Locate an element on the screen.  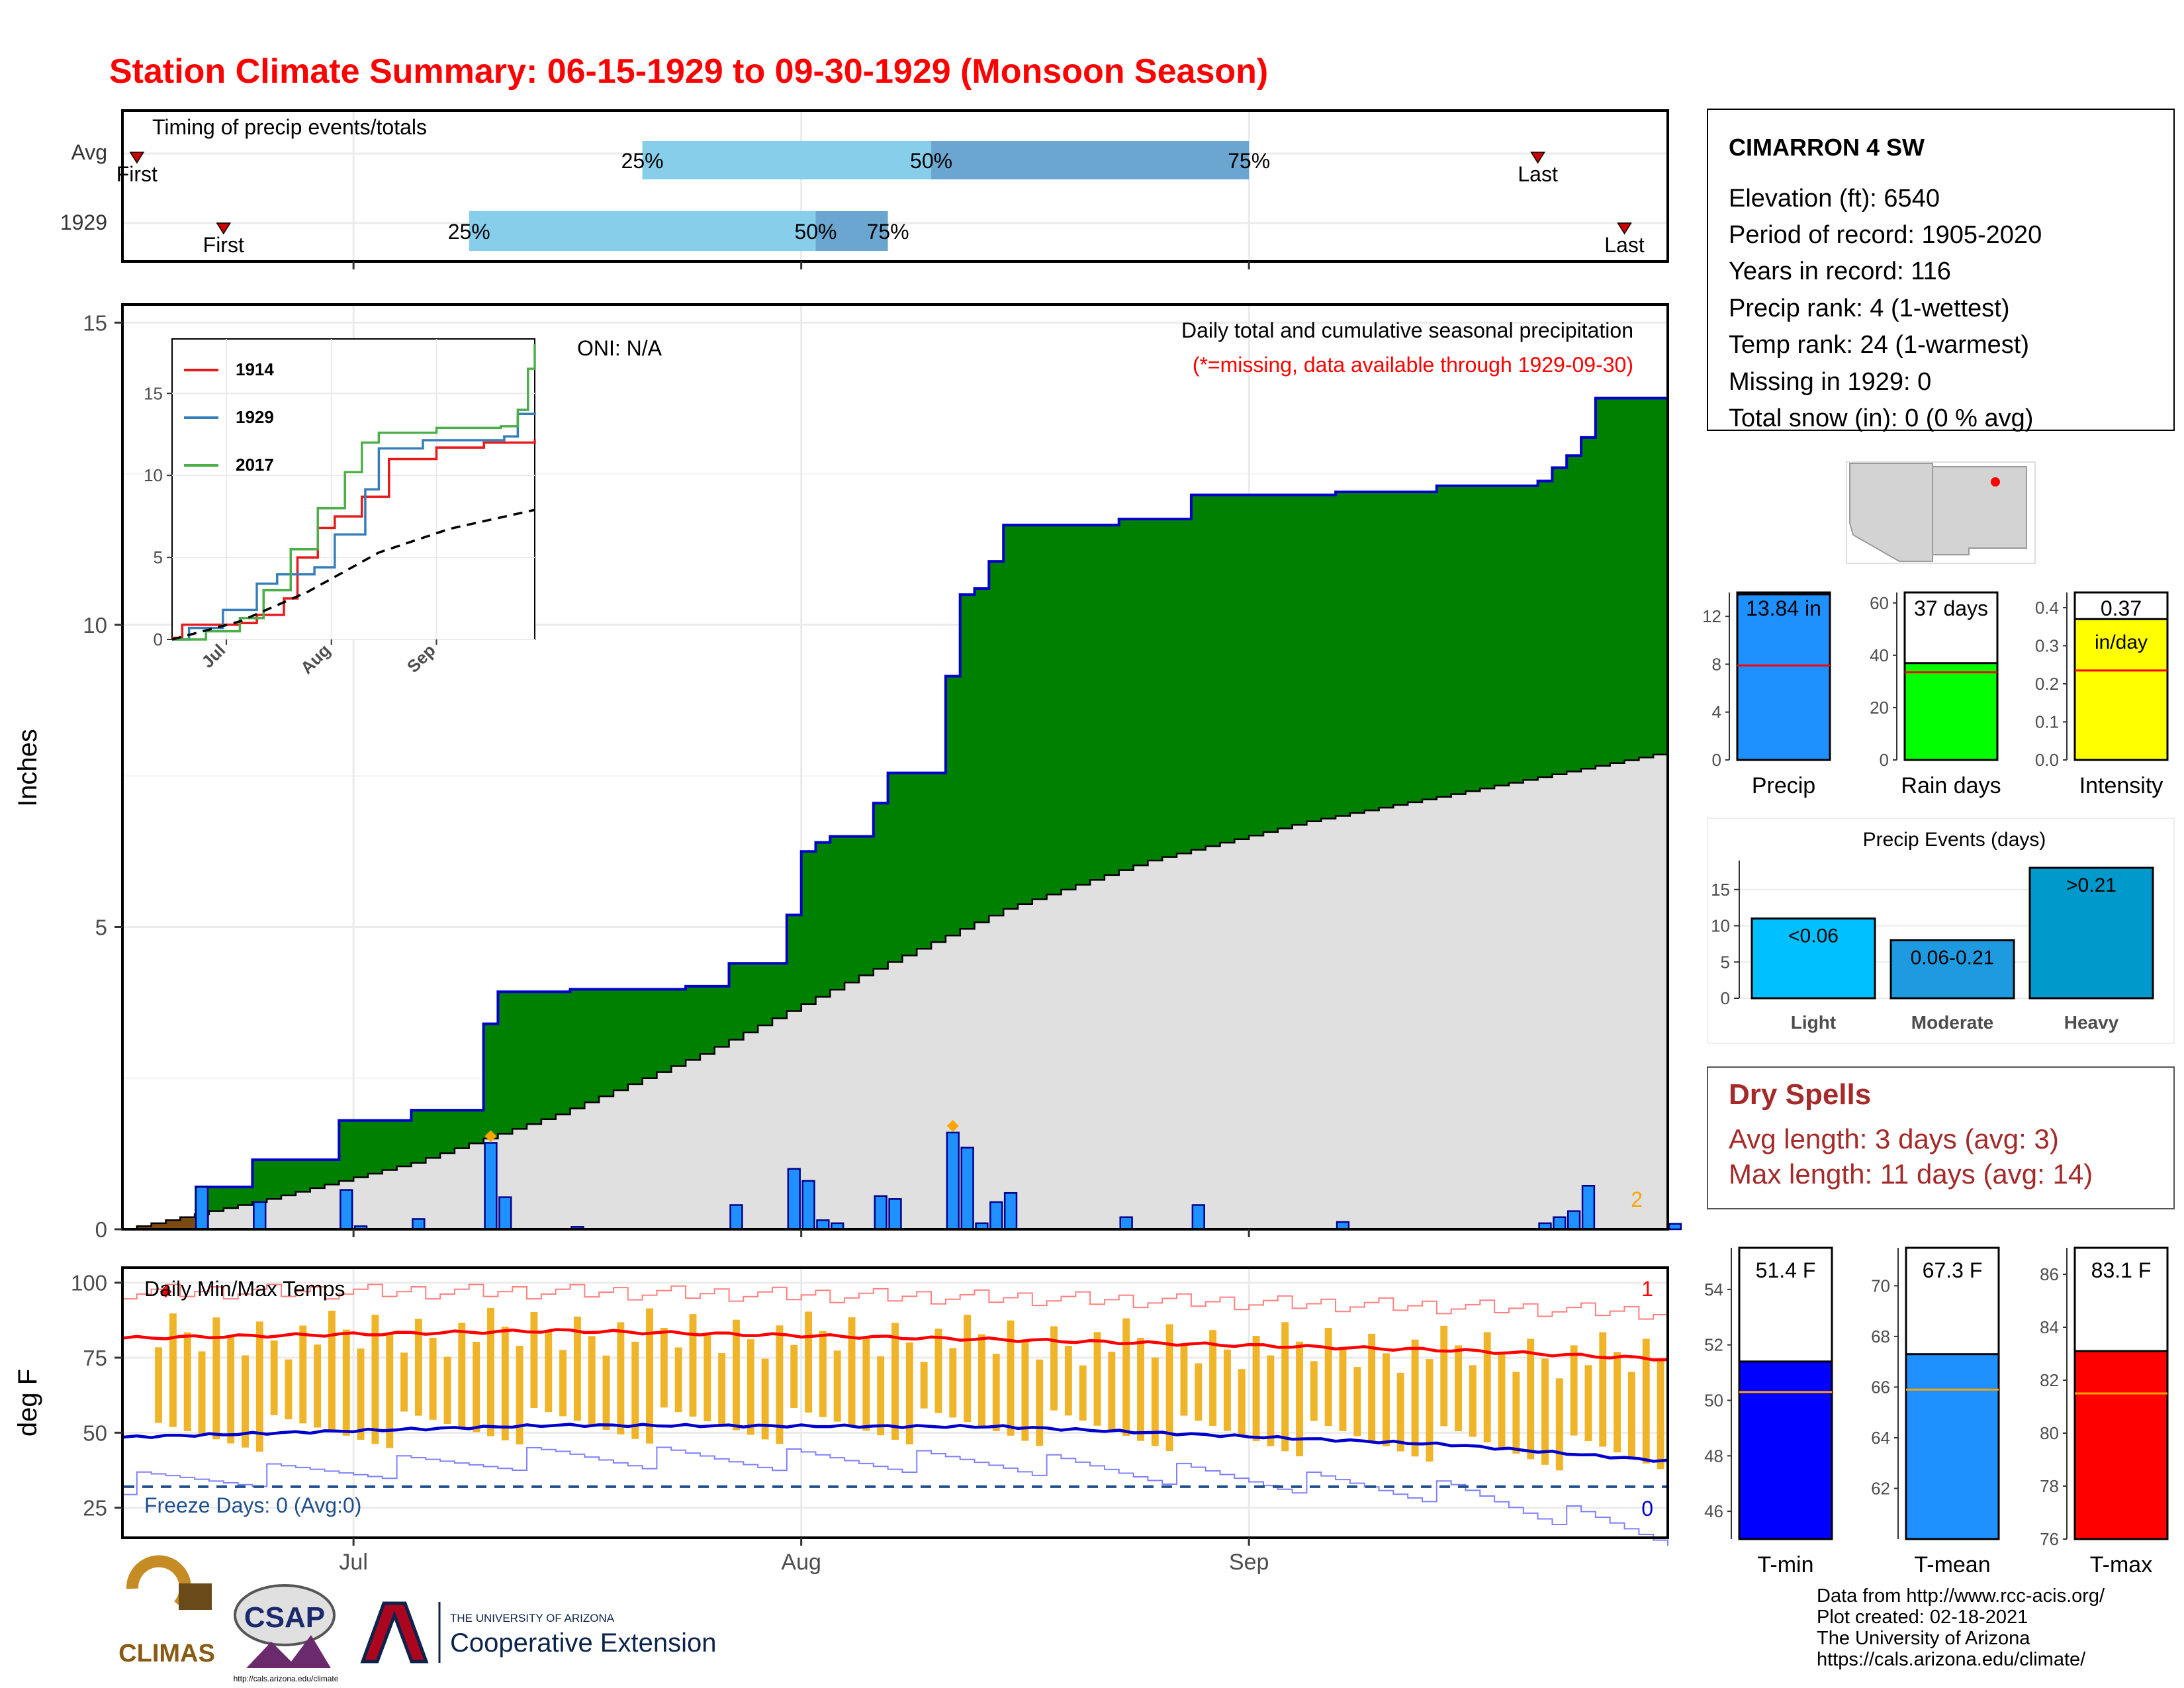
timing-p75-label: 75% is located at coordinates (1249, 161).